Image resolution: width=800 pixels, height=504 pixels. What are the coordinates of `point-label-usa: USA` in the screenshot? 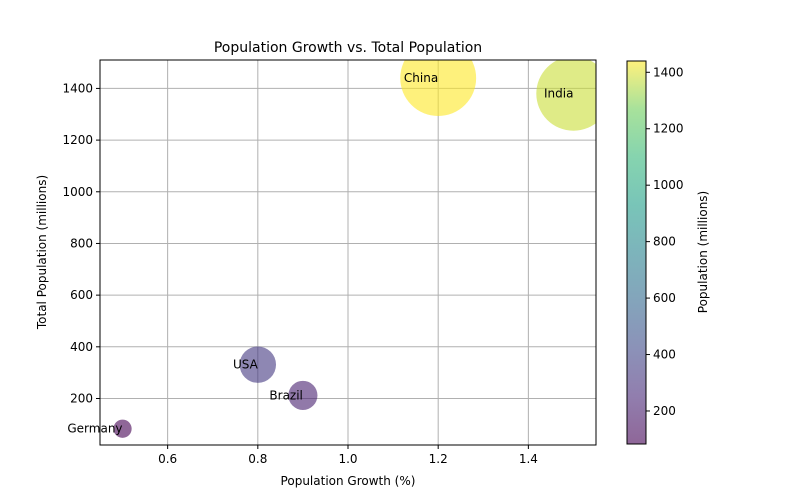 It's located at (246, 365).